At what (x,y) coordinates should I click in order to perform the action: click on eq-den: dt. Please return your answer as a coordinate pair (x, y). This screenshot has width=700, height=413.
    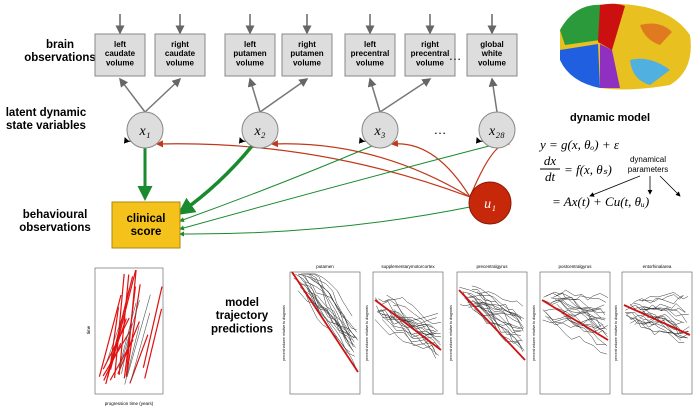
    Looking at the image, I should click on (550, 176).